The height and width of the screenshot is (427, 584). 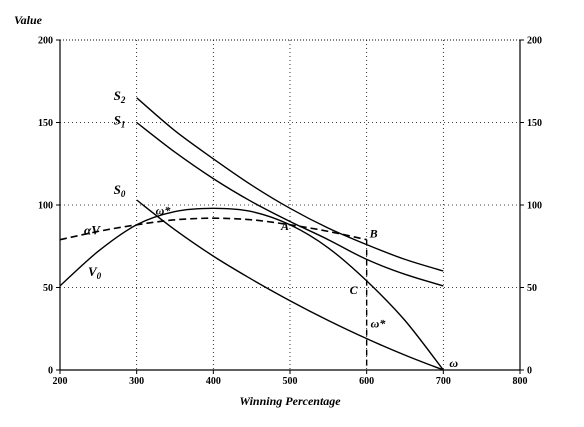 What do you see at coordinates (95, 272) in the screenshot?
I see `series-label-v0: V0` at bounding box center [95, 272].